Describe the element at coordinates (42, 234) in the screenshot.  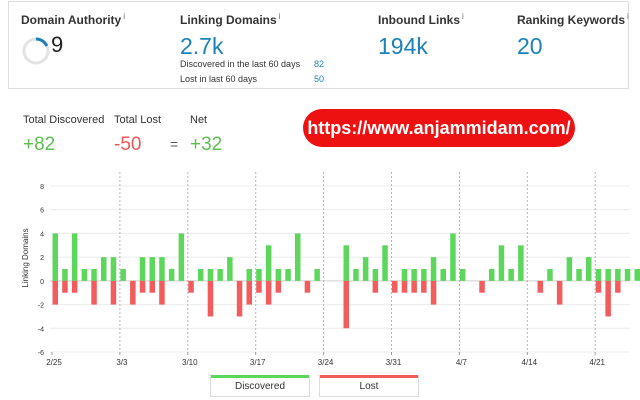
I see `y-tick-label: 4` at that location.